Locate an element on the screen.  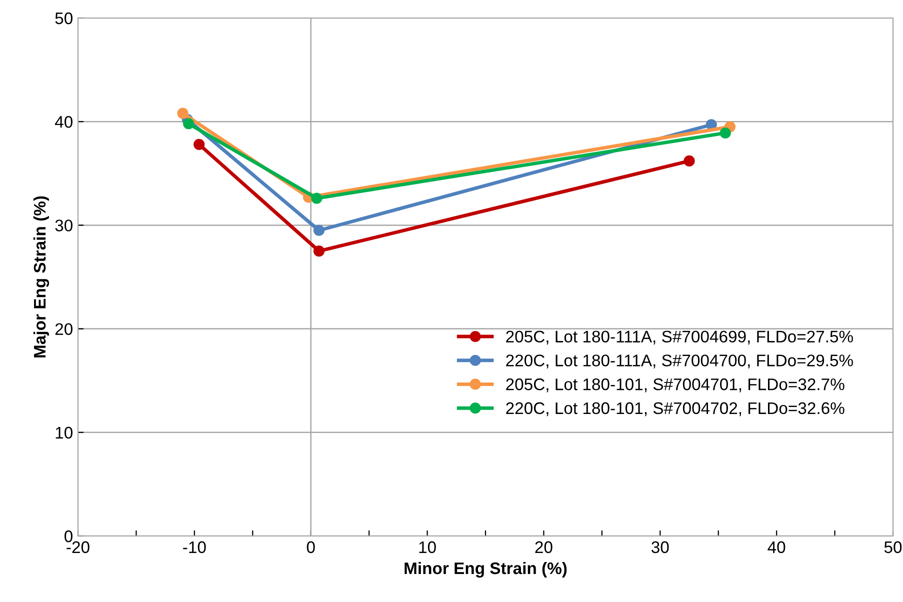
x-axis-title: Minor Eng Strain (%) is located at coordinates (485, 570).